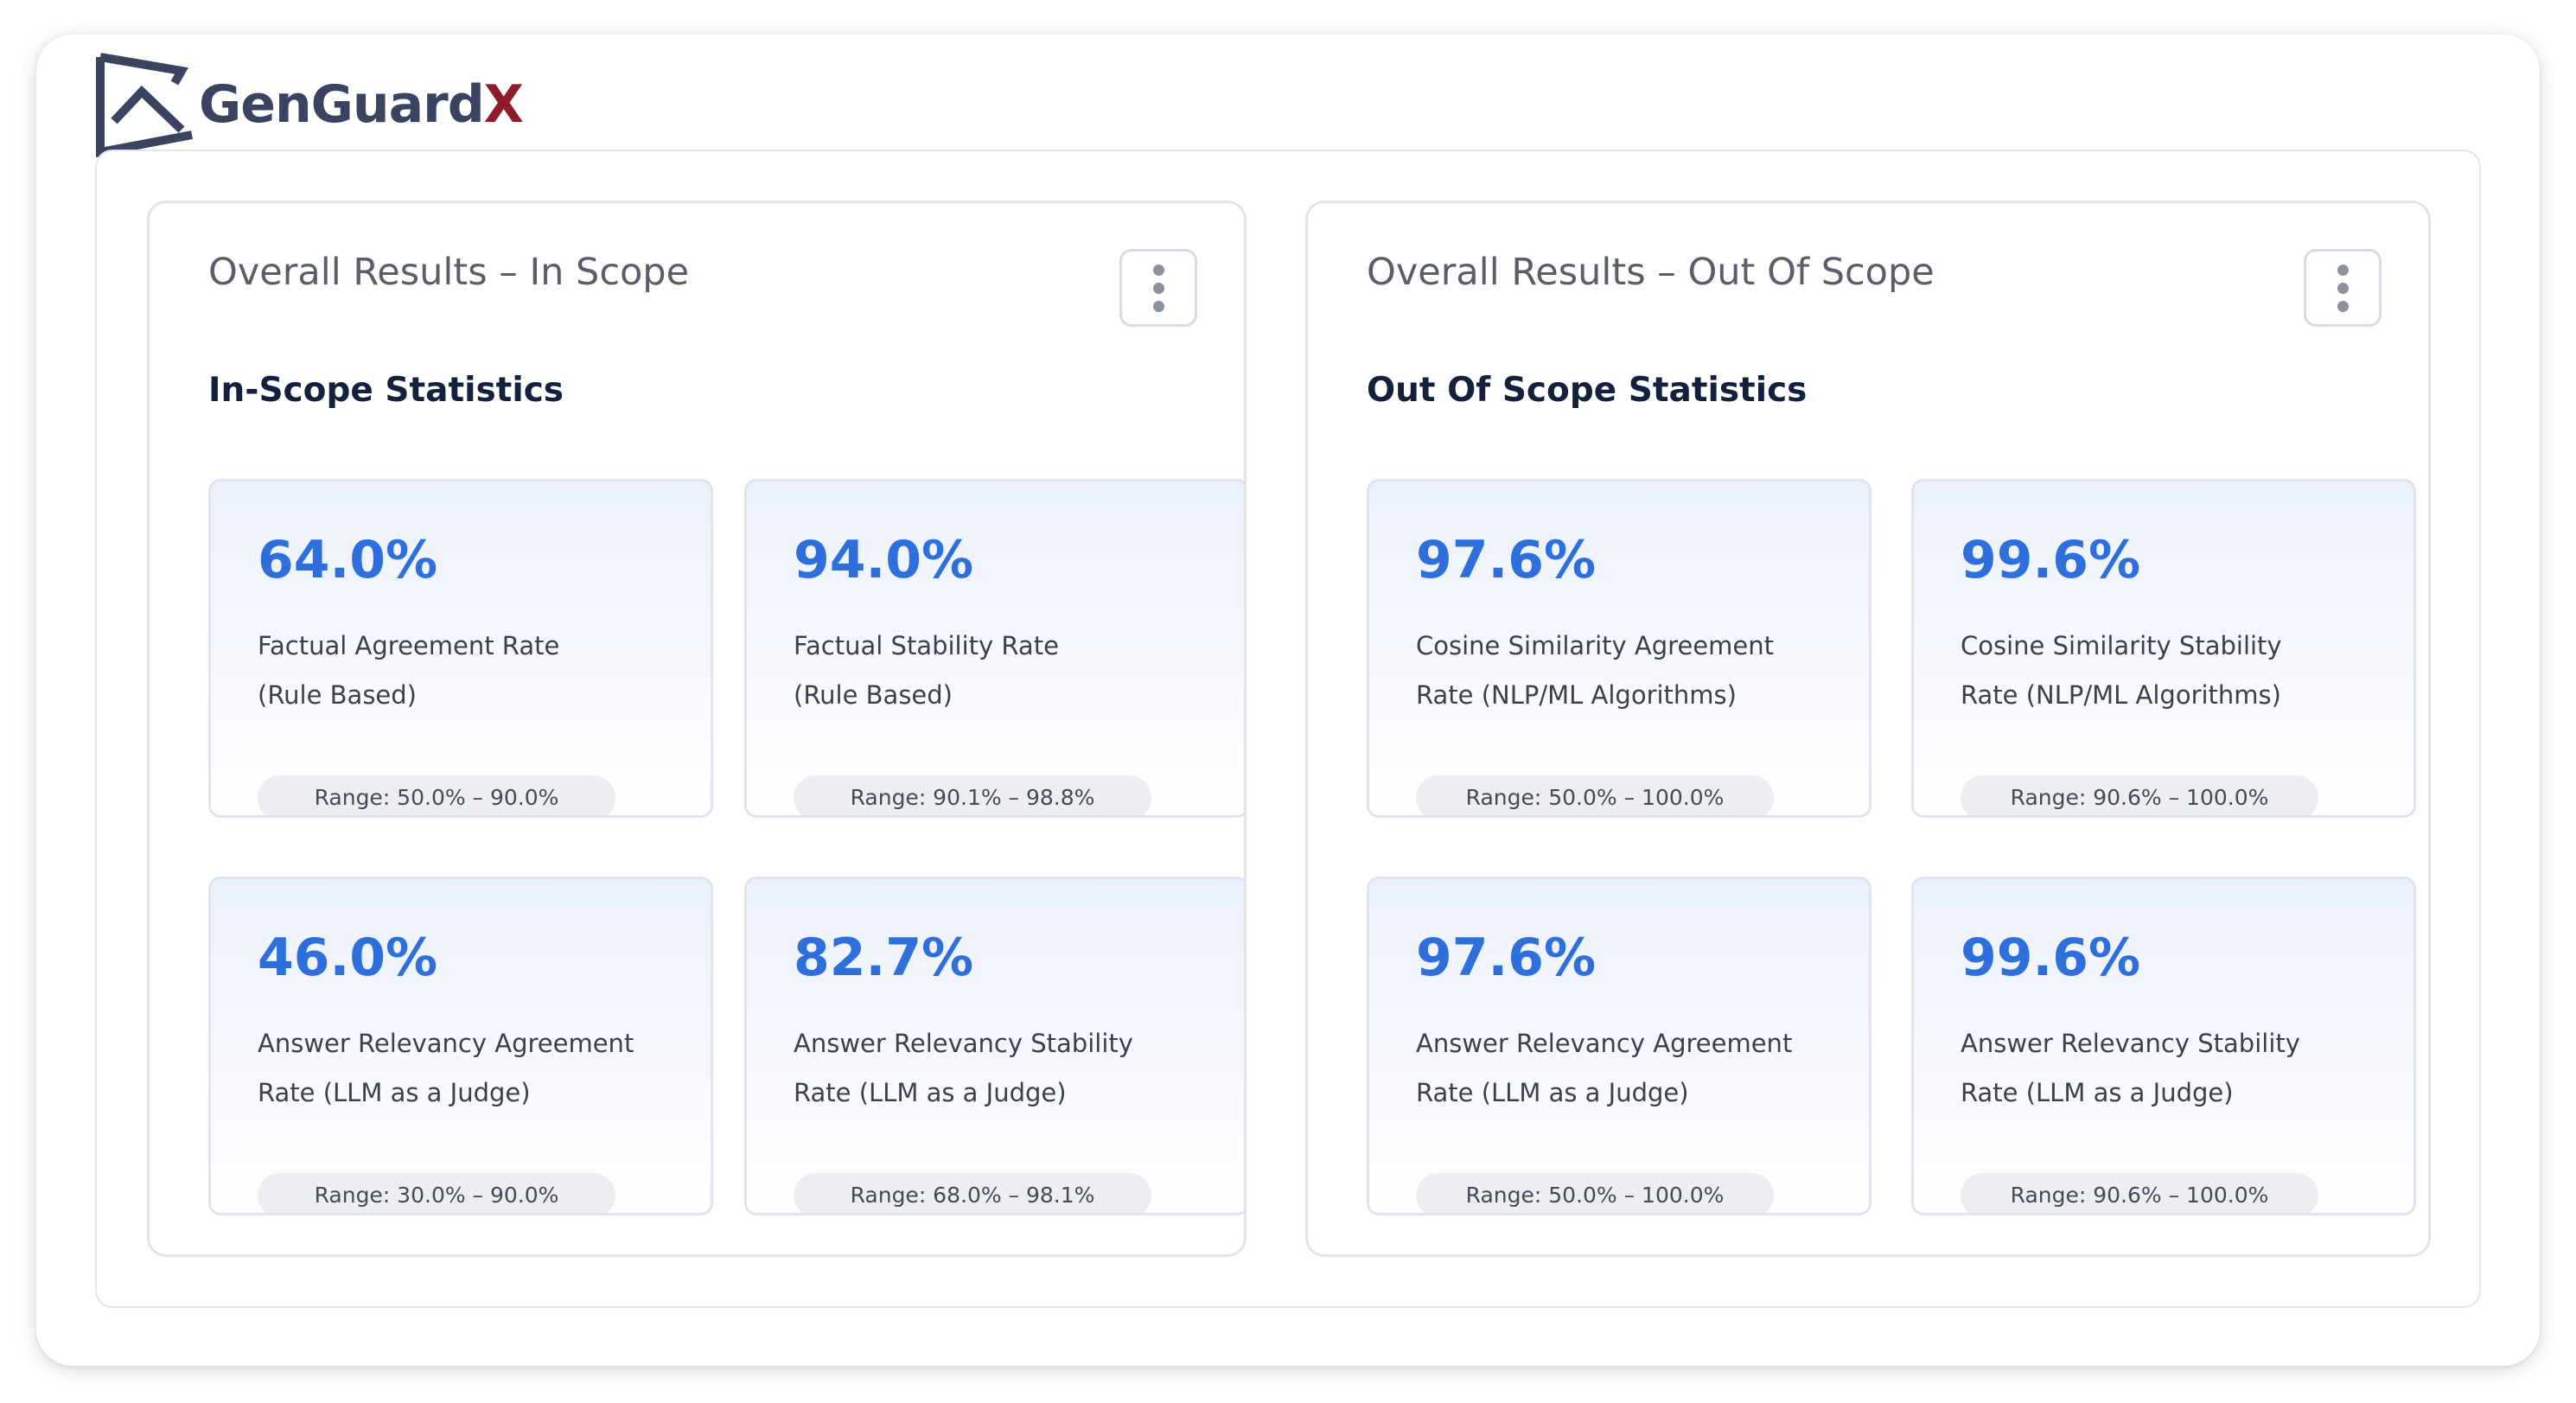 This screenshot has width=2576, height=1403. Describe the element at coordinates (972, 795) in the screenshot. I see `range-badge: Range: 90.1% – 98.8%` at that location.